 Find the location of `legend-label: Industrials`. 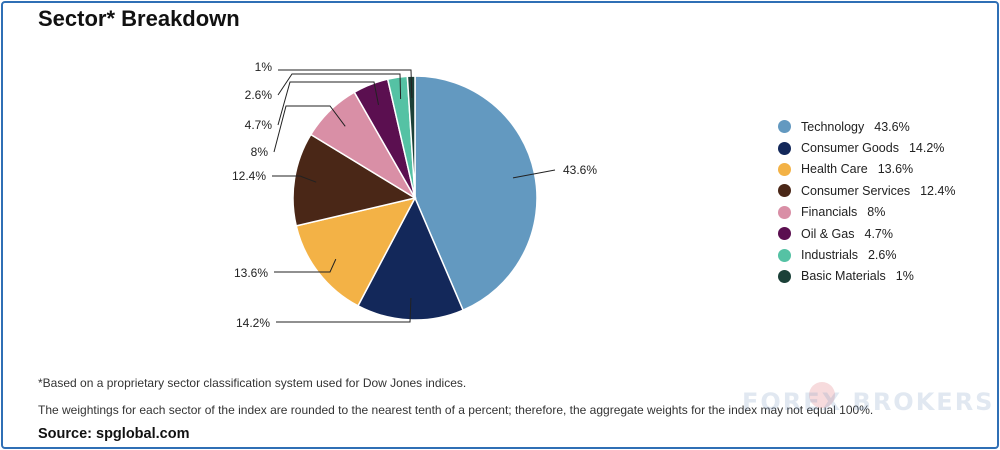

legend-label: Industrials is located at coordinates (829, 255).